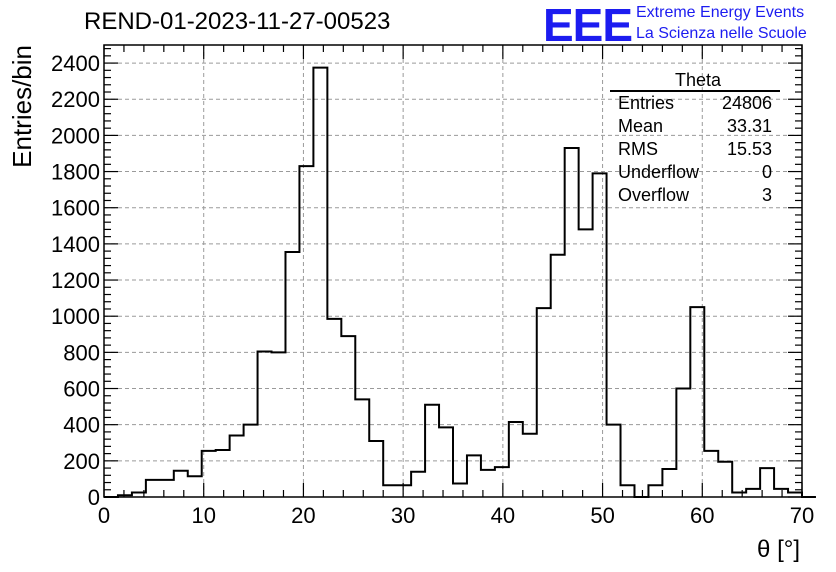  What do you see at coordinates (702, 515) in the screenshot?
I see `x-tick-label: 60` at bounding box center [702, 515].